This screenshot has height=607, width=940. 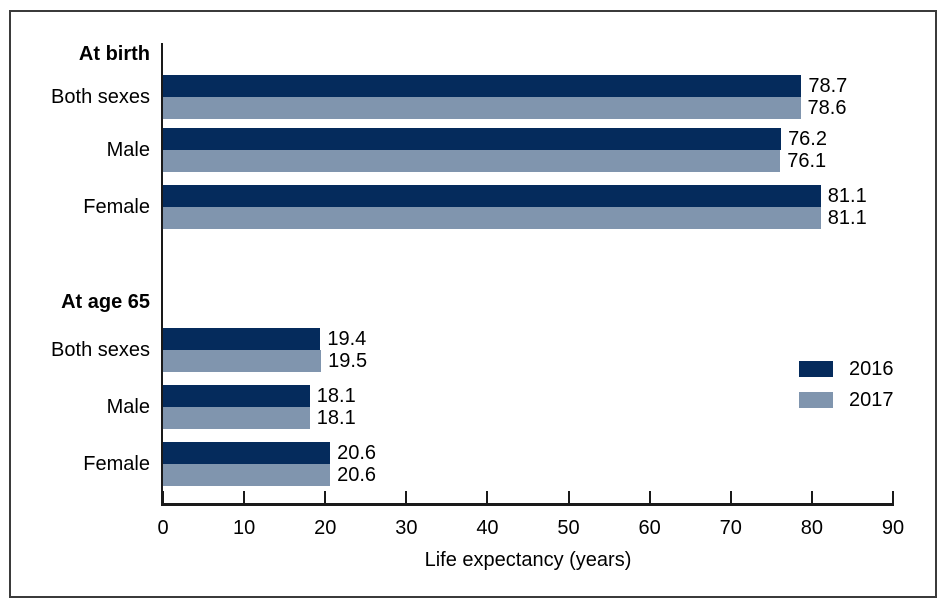 I want to click on value-label-2017: 81.1, so click(x=847, y=218).